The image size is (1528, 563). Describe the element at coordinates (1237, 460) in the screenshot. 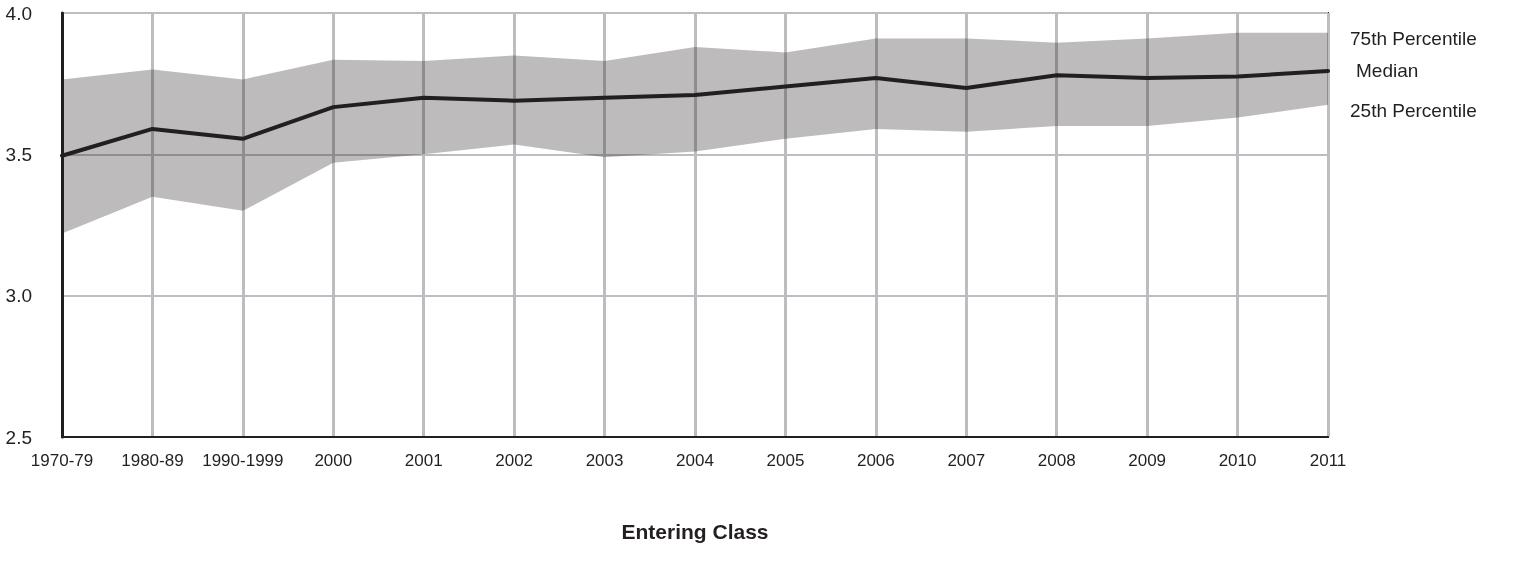

I see `x-tick-label: 2010` at that location.